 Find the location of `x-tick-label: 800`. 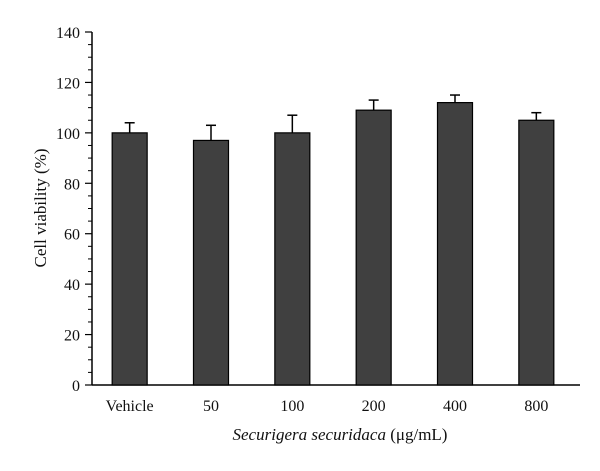

x-tick-label: 800 is located at coordinates (536, 406).